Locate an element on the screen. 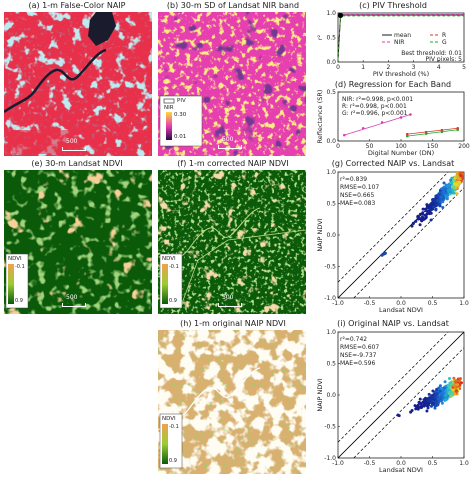 The width and height of the screenshot is (474, 477). x-tick-label: 2 is located at coordinates (388, 67).